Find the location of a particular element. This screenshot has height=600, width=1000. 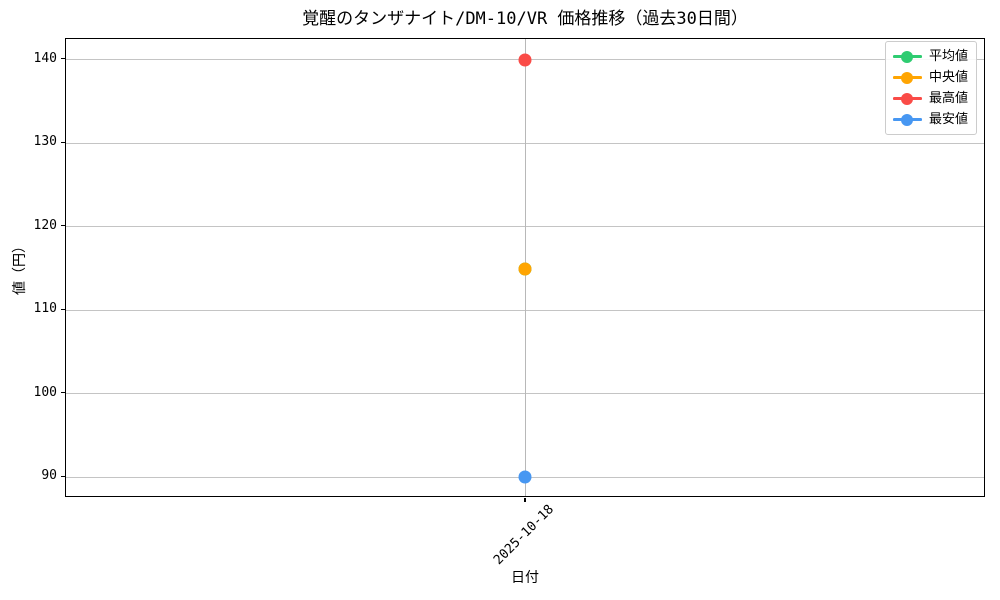

legend-item-中央値: 中央値 is located at coordinates (930, 77).